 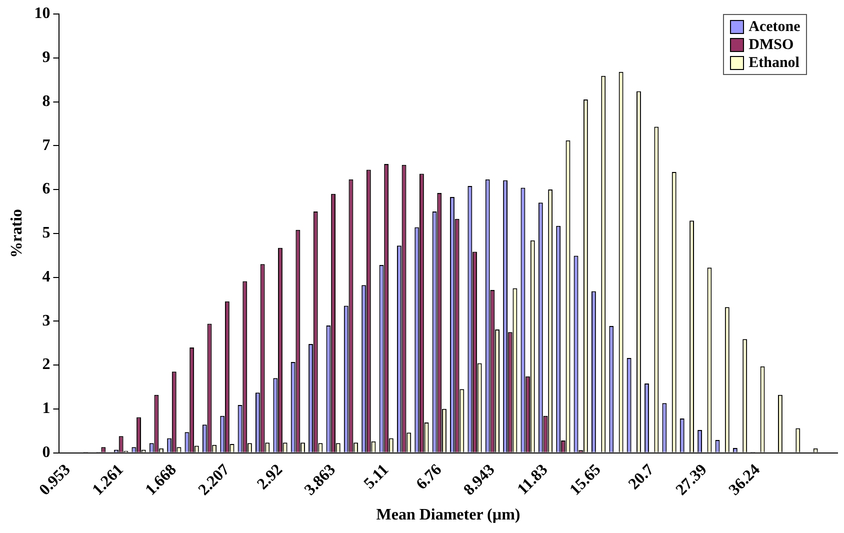 I want to click on legend-label: Ethanol, so click(x=774, y=63).